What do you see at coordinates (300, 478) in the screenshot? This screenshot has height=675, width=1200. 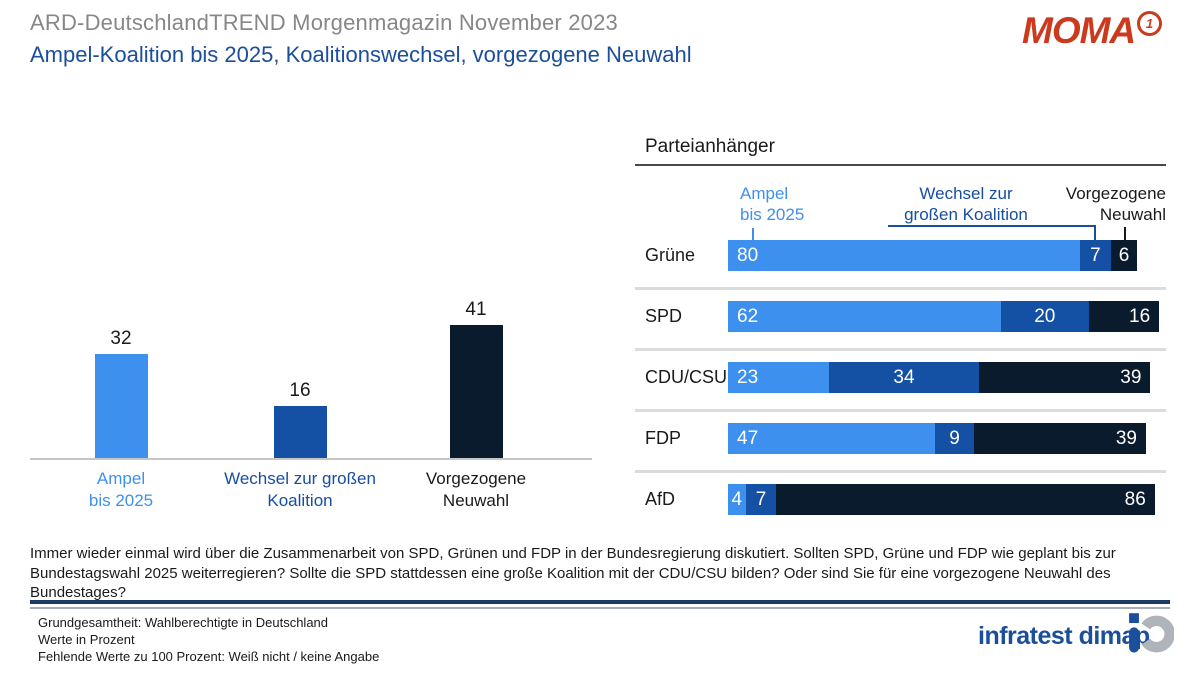 I see `category-line: Wechsel zur großen` at bounding box center [300, 478].